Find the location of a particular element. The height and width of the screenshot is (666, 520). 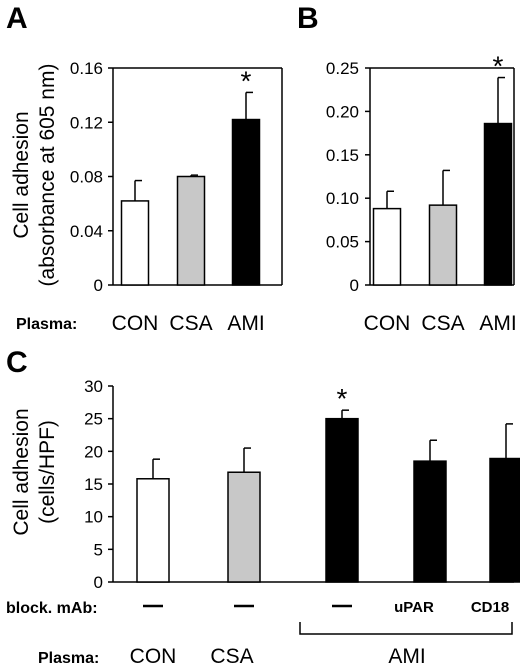

panel-a-y-tick-label: 0.08 is located at coordinates (86, 177).